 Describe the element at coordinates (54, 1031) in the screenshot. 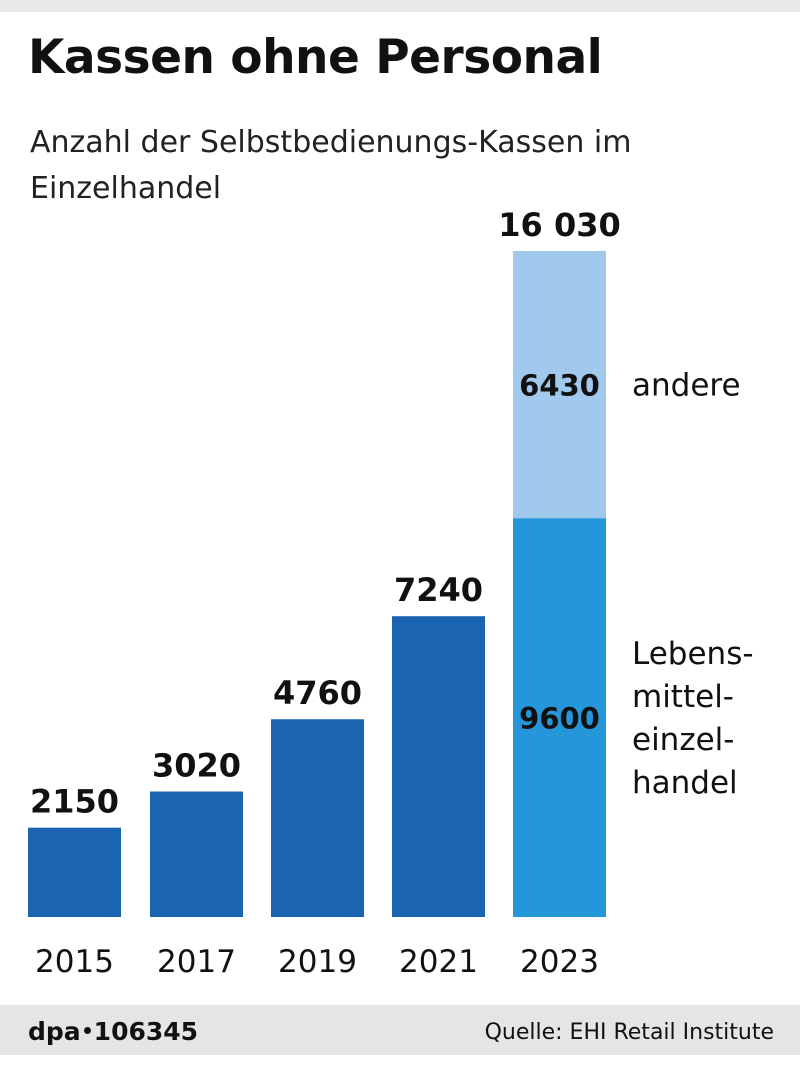

I see `dpa-logo: dpa` at that location.